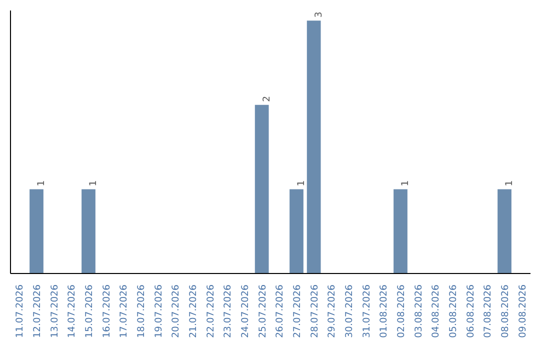 This screenshot has height=340, width=540. I want to click on x-tick-label: 01.08.2026, so click(384, 311).